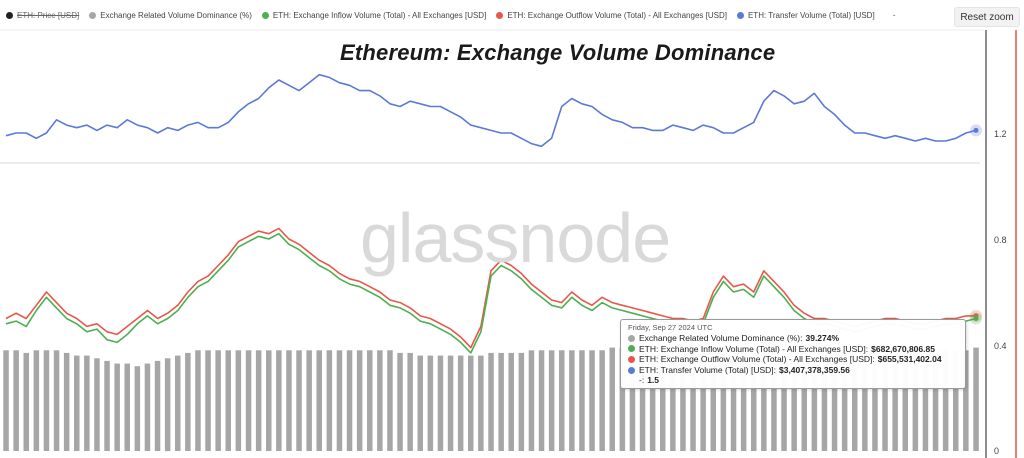  I want to click on tooltip-label: -:, so click(642, 380).